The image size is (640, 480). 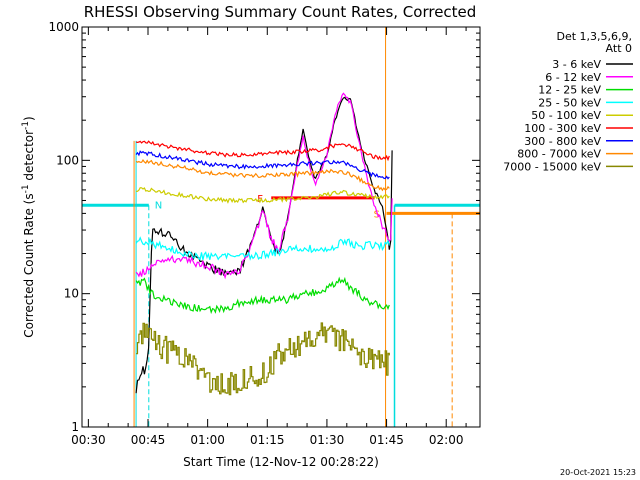 What do you see at coordinates (267, 440) in the screenshot?
I see `x-tick-label-3: 01:15` at bounding box center [267, 440].